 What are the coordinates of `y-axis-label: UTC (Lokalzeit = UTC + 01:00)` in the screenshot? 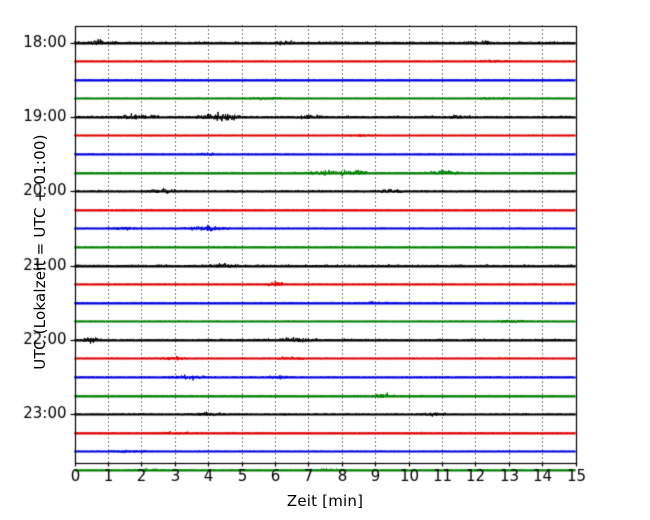 It's located at (40, 252).